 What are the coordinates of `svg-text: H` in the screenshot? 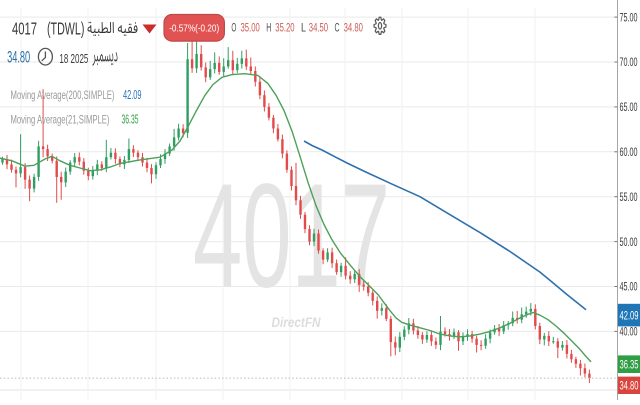 It's located at (268, 29).